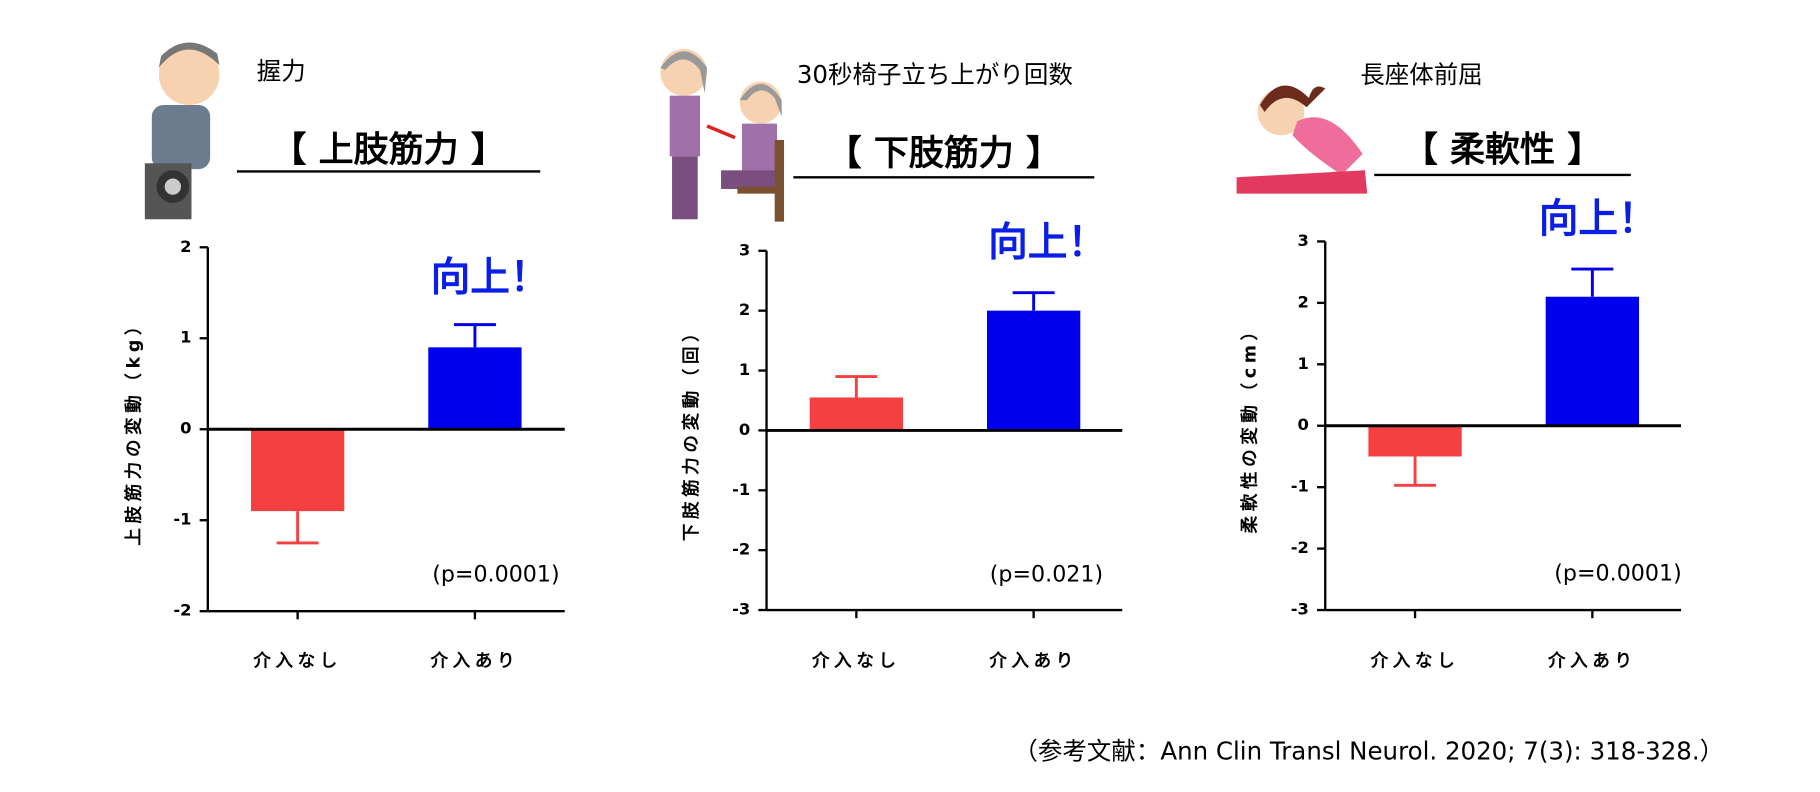  Describe the element at coordinates (691, 431) in the screenshot. I see `y-axis-label: 下肢筋力の変動（回）` at that location.